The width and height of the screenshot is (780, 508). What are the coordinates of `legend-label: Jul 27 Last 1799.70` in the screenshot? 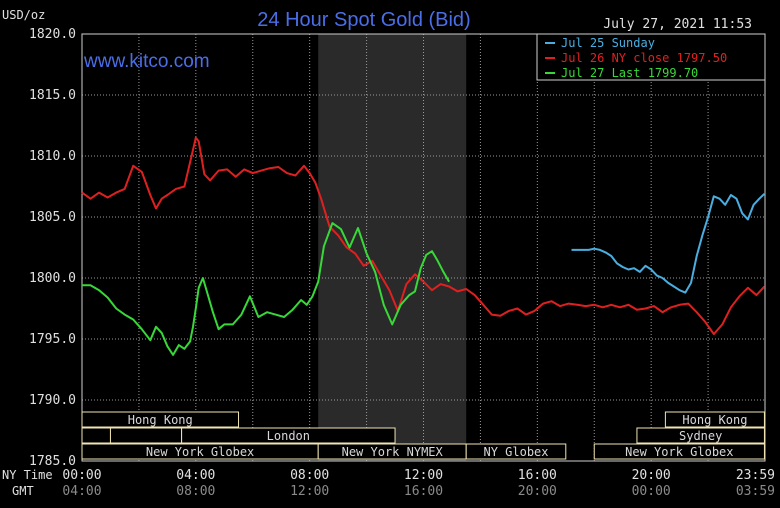 It's located at (629, 73).